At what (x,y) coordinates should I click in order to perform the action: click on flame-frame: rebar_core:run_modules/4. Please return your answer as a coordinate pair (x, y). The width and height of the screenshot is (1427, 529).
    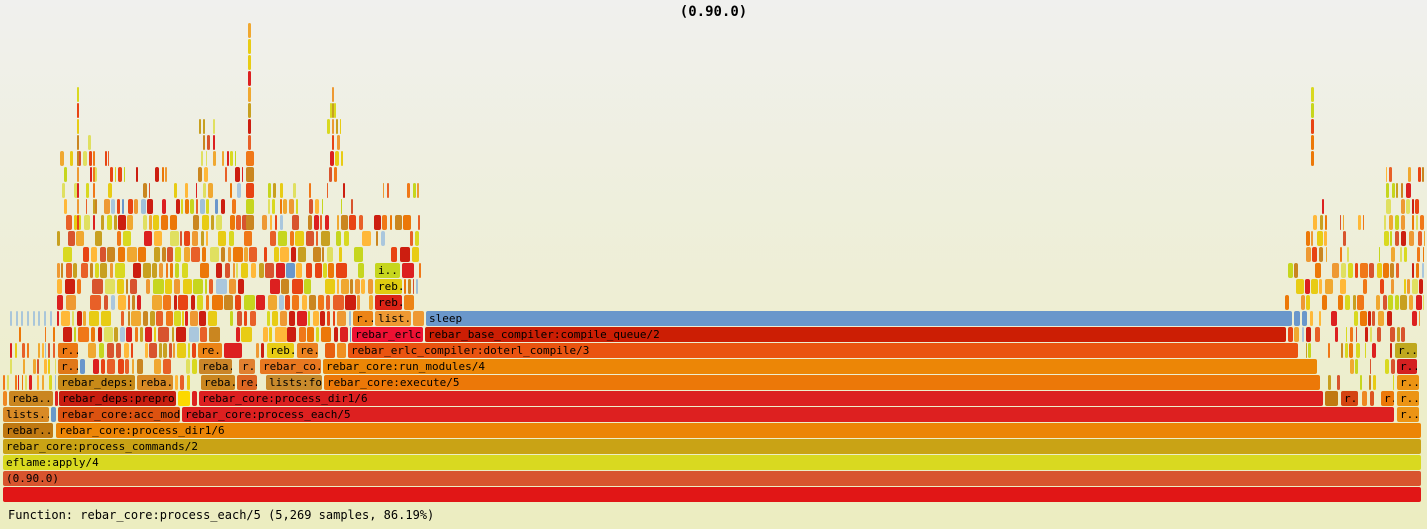
    Looking at the image, I should click on (820, 366).